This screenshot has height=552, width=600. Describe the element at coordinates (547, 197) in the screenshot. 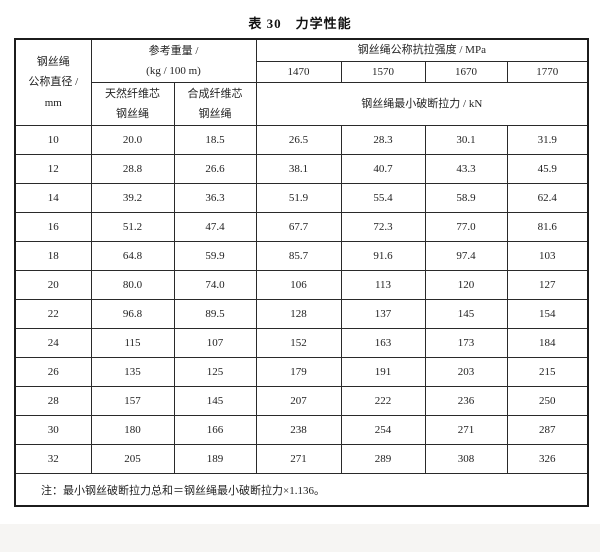

I see `value-cell: 62.4` at that location.